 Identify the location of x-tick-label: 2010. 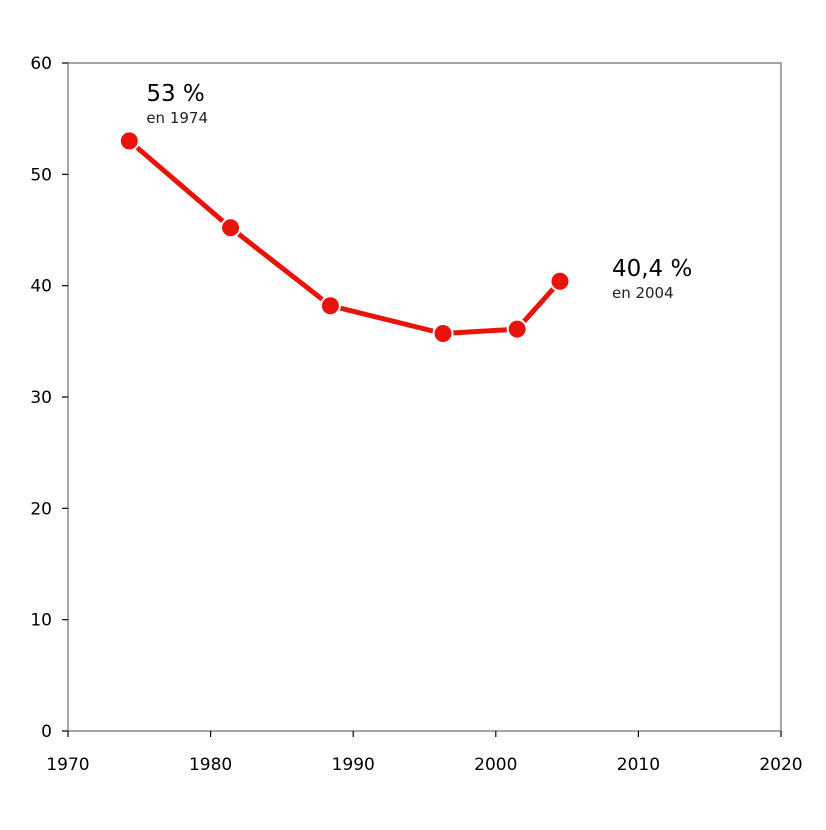
(638, 765).